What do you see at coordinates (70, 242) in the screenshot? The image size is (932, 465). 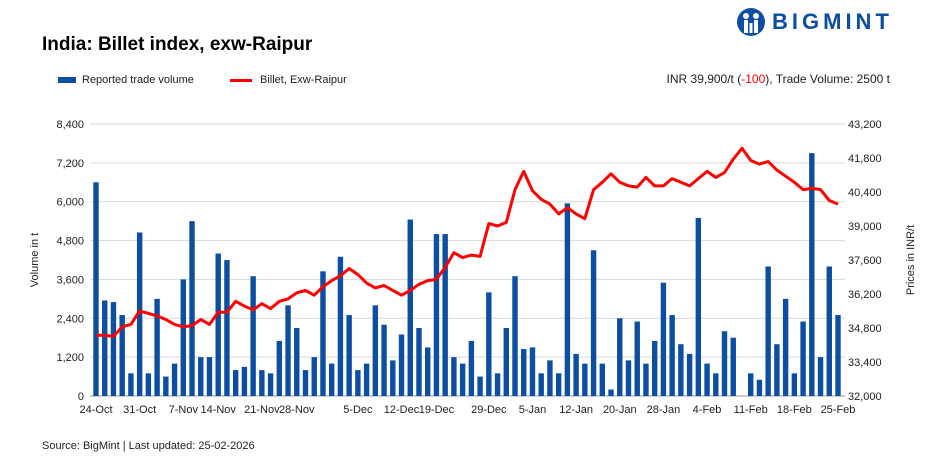 I see `y-tick-label: 4,800` at bounding box center [70, 242].